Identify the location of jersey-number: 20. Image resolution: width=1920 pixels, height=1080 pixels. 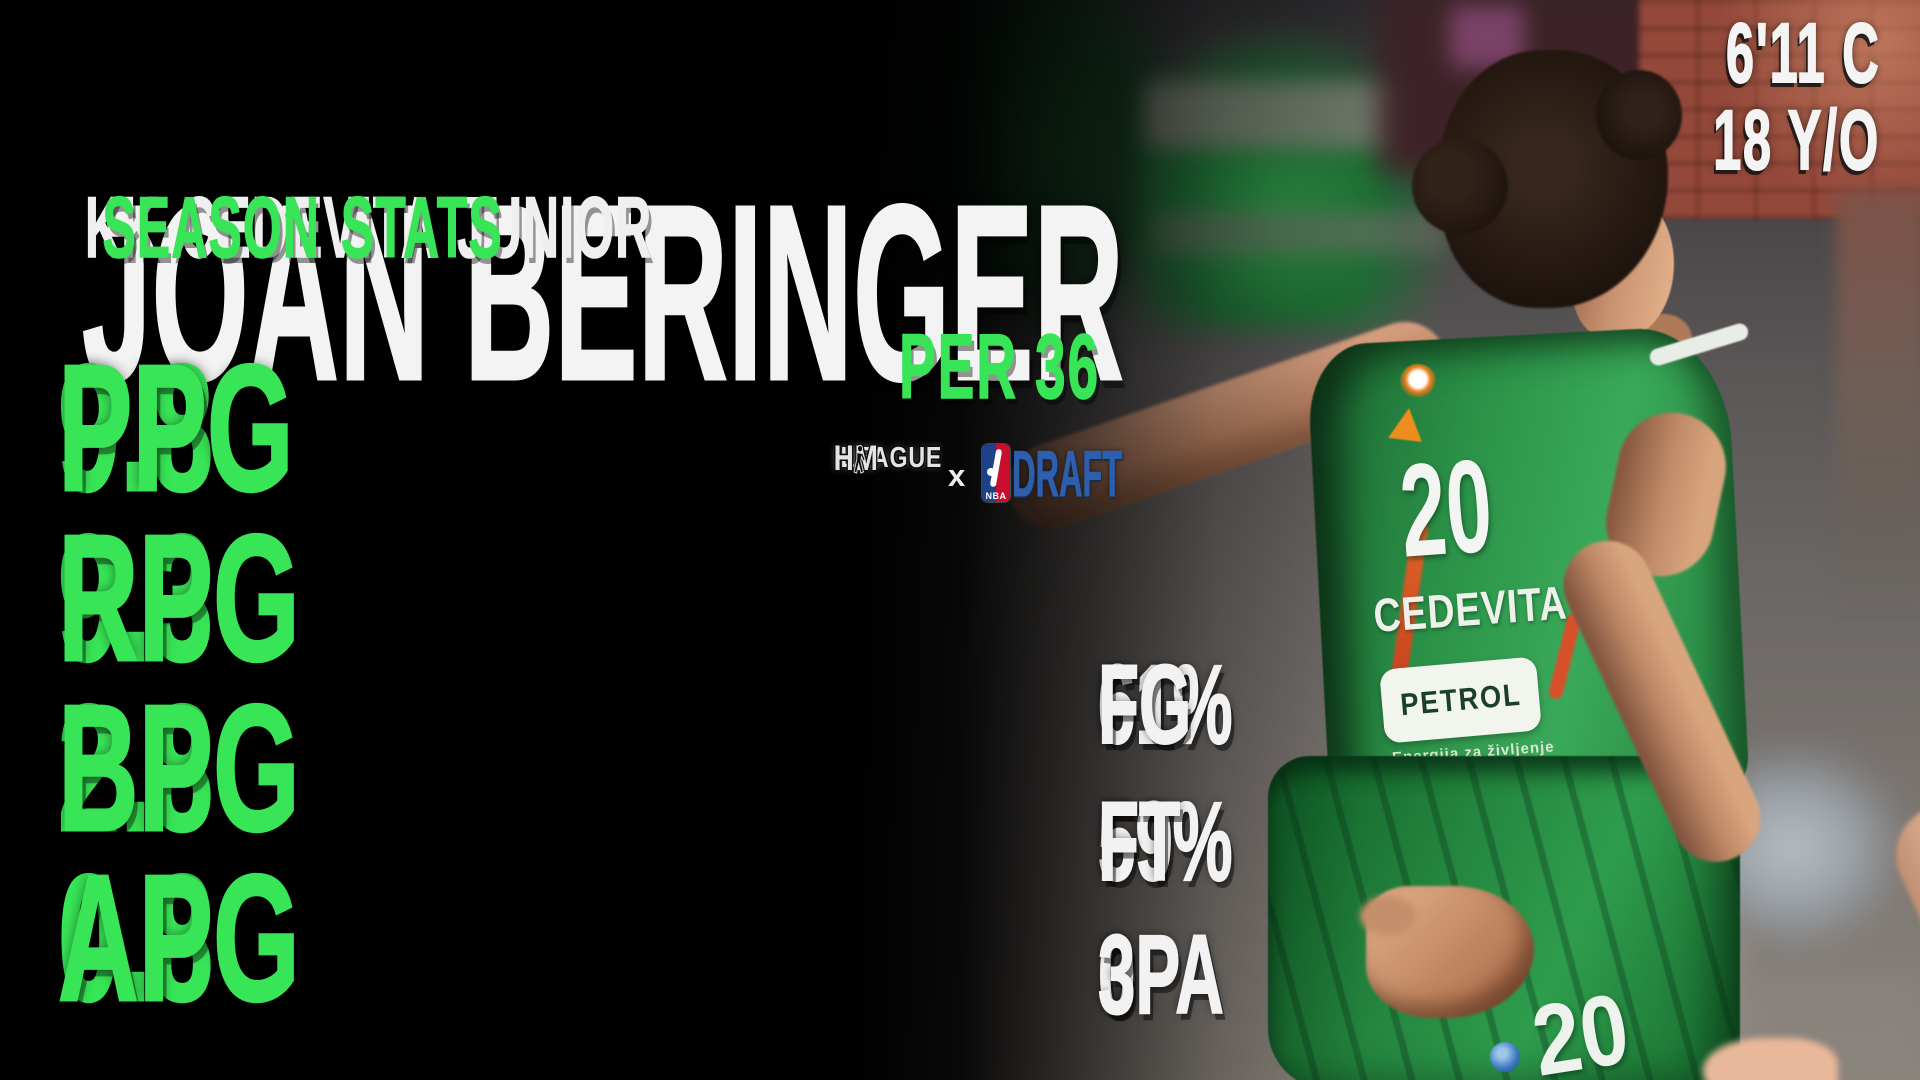
(1446, 508).